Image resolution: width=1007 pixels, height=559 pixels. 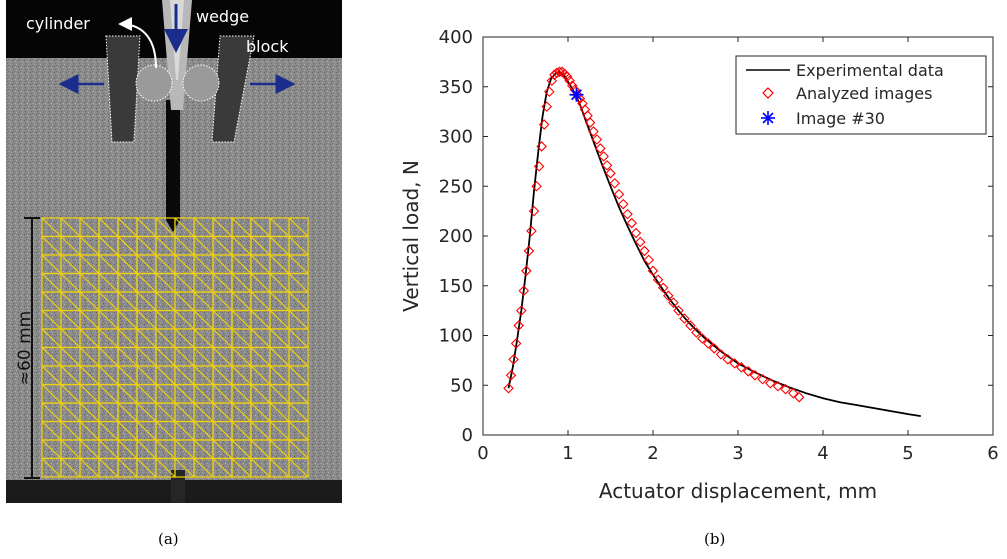 What do you see at coordinates (173, 226) in the screenshot?
I see `crack-tip` at bounding box center [173, 226].